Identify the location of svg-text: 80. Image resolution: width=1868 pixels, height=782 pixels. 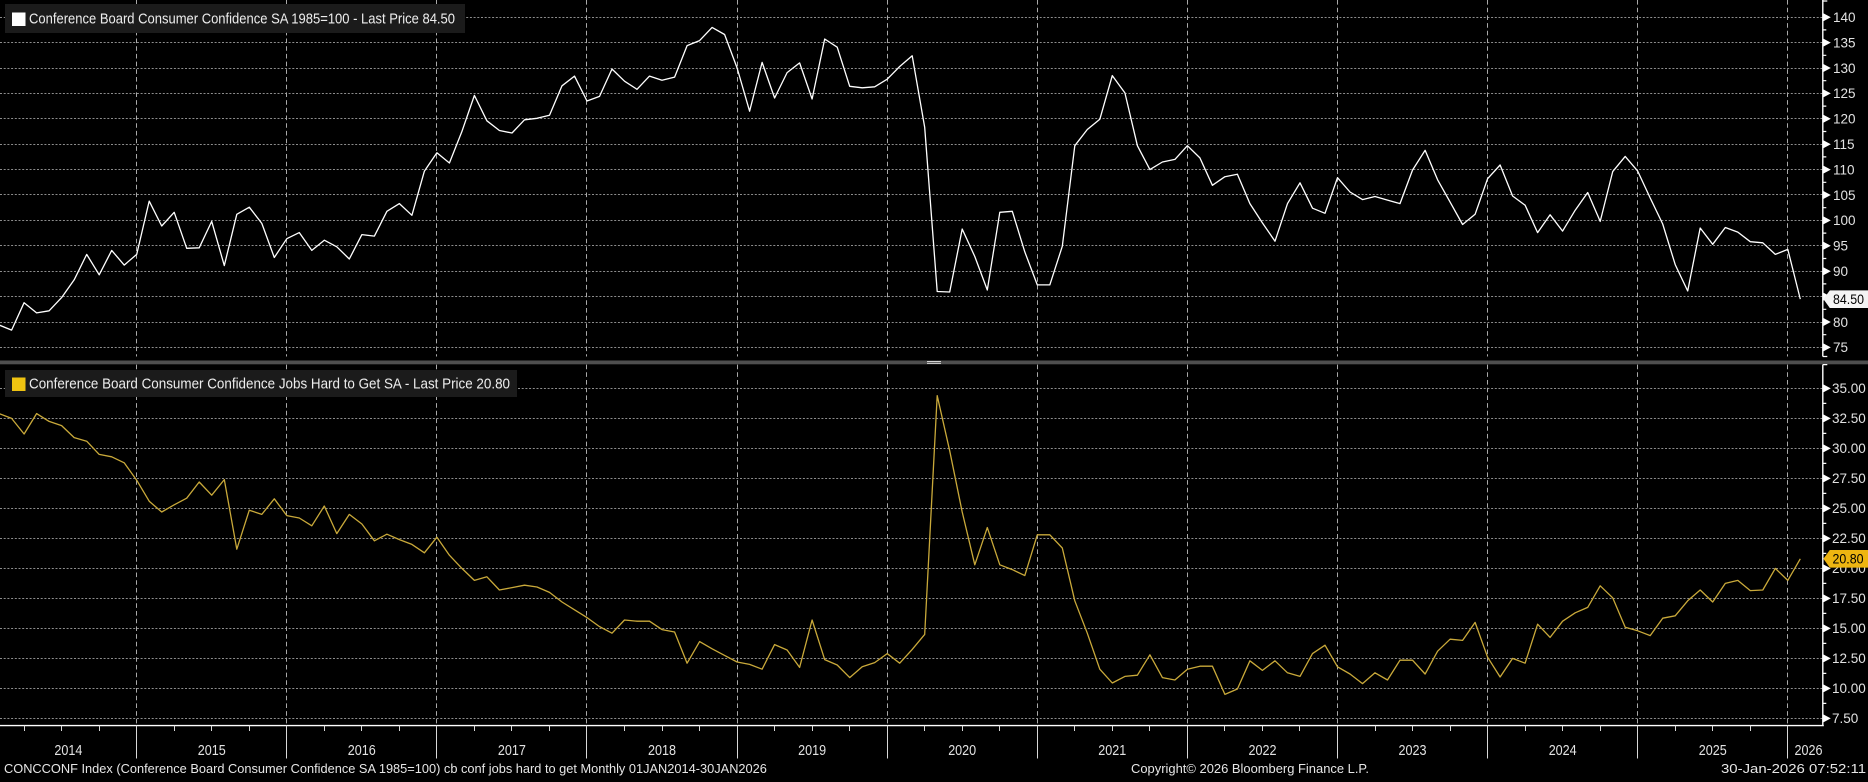
(1840, 322).